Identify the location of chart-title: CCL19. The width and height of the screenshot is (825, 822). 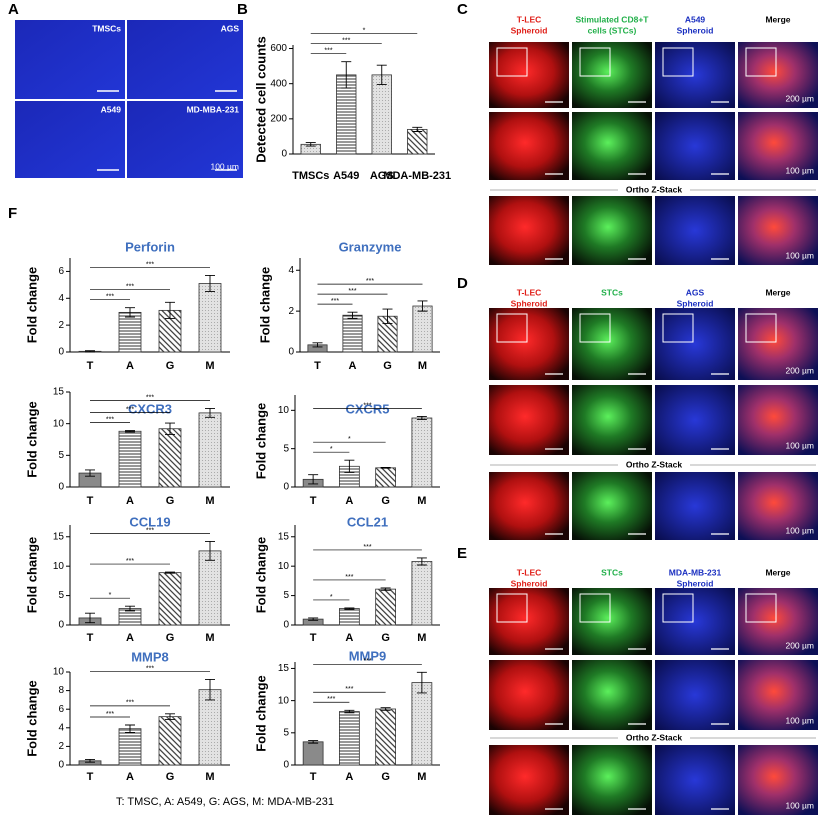
(149, 521).